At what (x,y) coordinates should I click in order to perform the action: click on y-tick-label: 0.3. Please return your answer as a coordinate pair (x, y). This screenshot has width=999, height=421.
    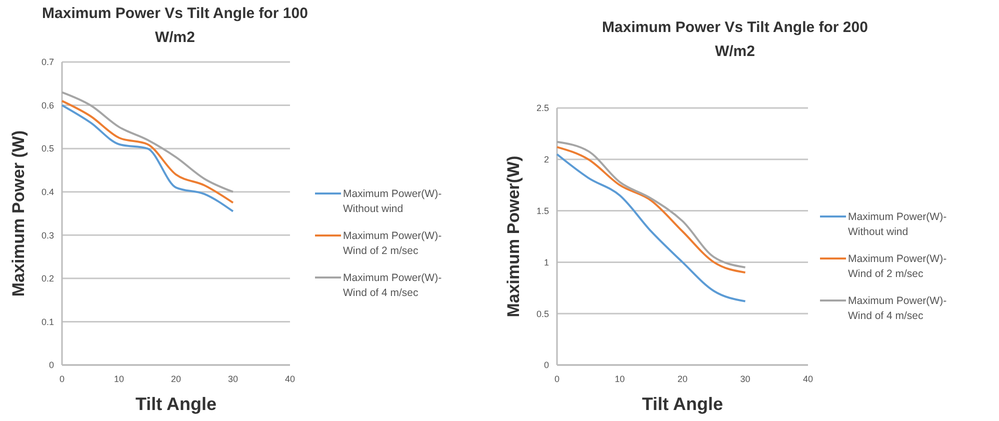
    Looking at the image, I should click on (47, 235).